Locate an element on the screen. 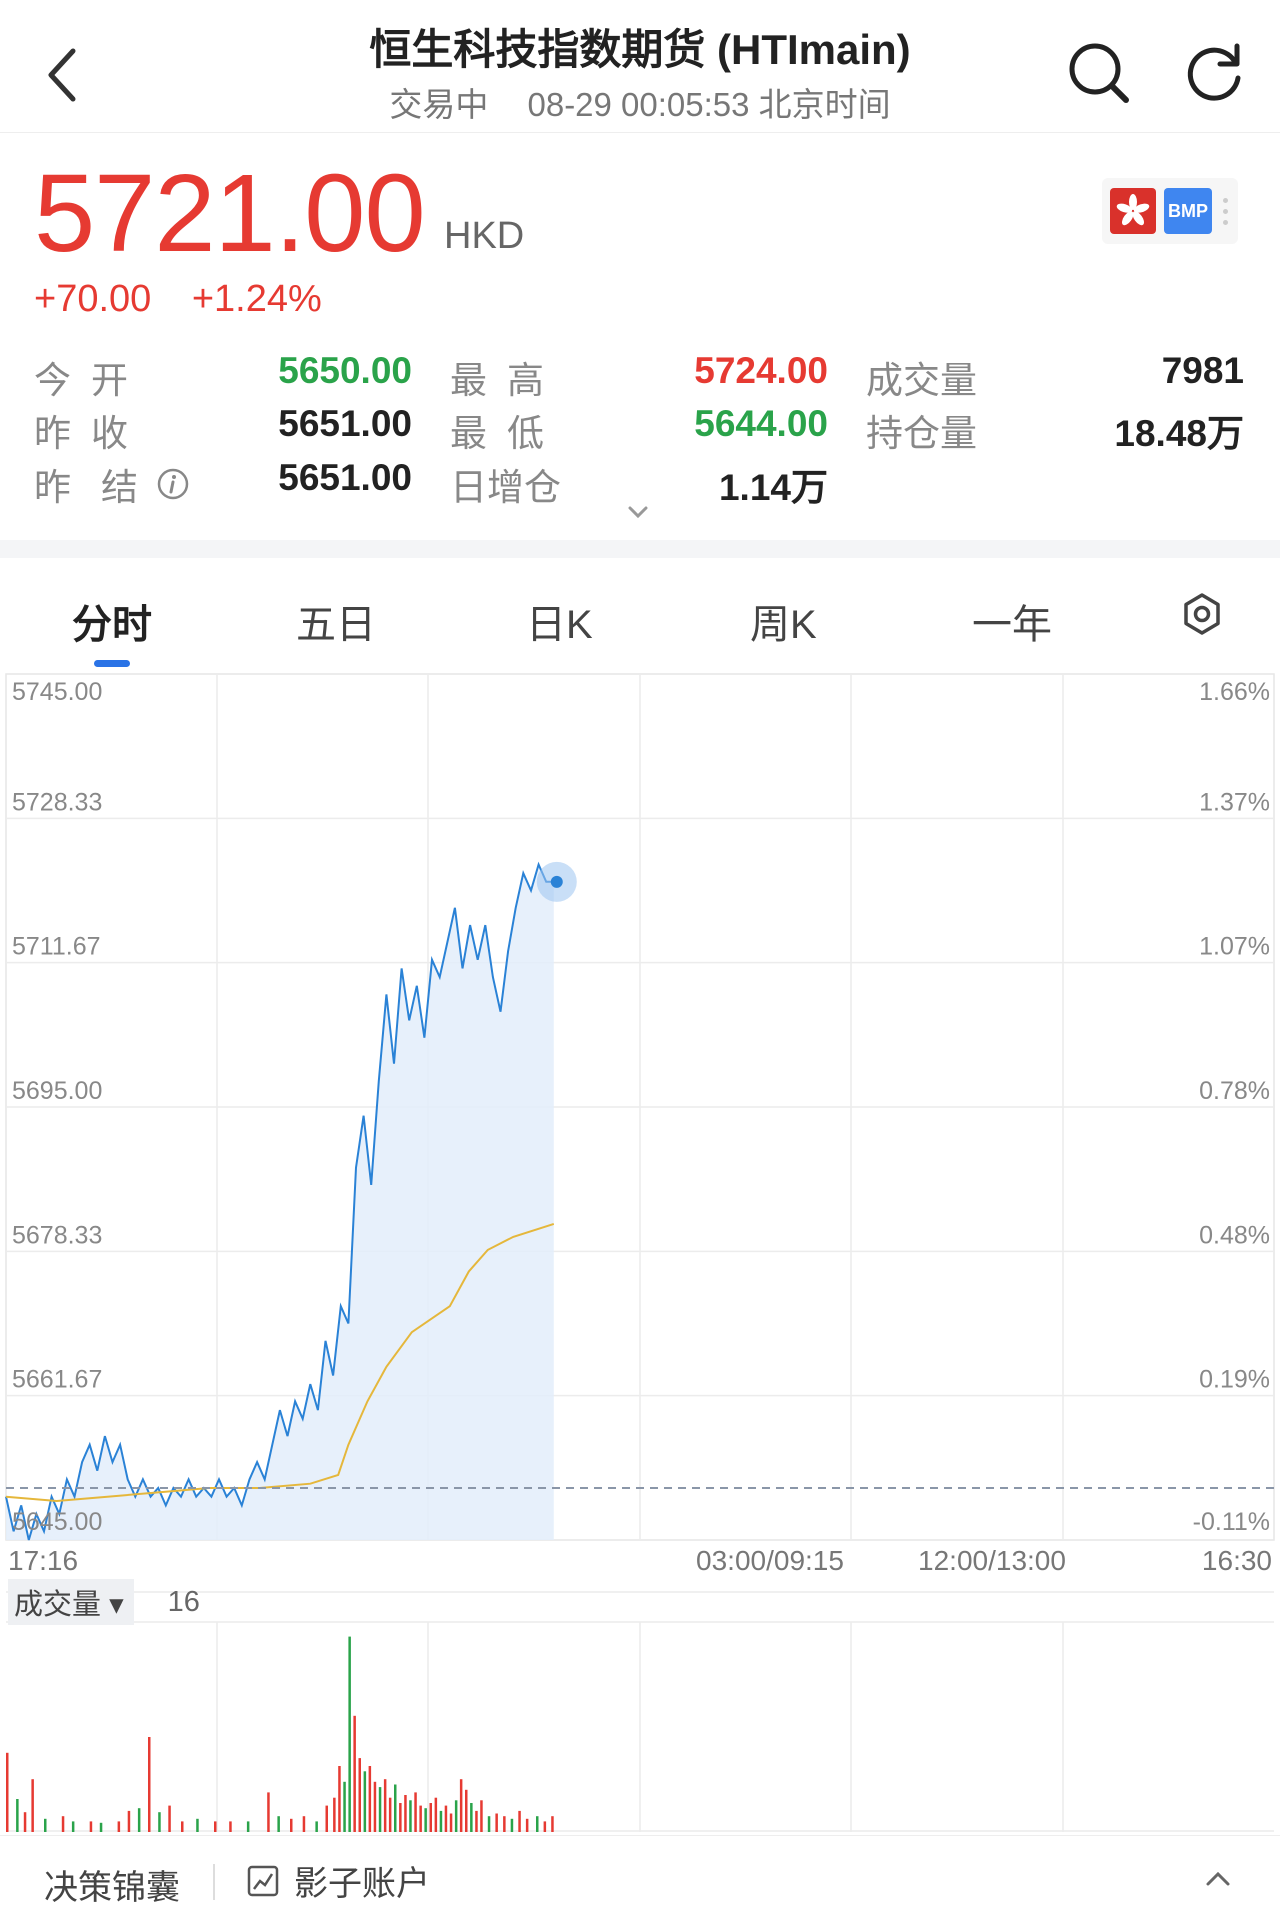  volume-indicator-select: 成交量 ▾ is located at coordinates (71, 1602).